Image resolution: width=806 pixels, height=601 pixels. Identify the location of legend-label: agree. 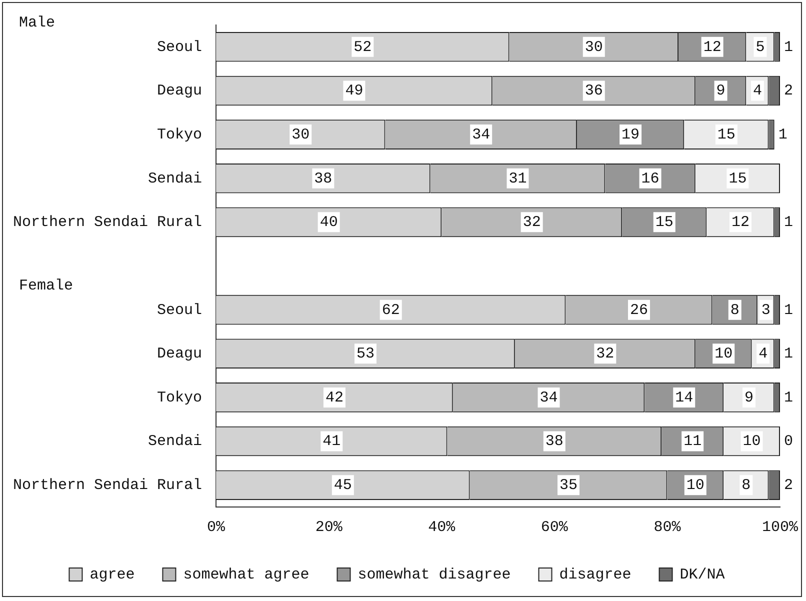
(112, 575).